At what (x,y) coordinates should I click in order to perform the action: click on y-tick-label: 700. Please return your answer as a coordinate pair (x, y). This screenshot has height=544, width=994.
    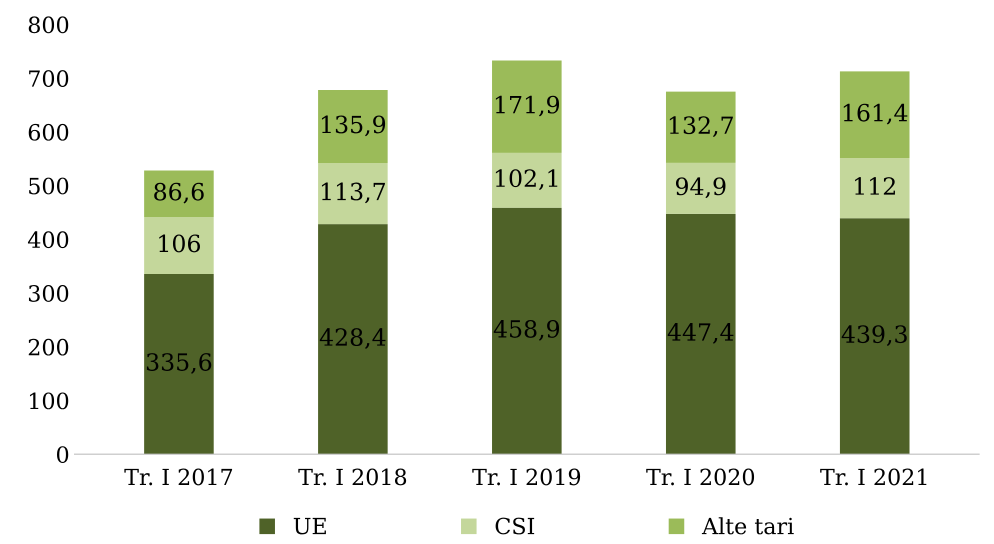
    Looking at the image, I should click on (48, 78).